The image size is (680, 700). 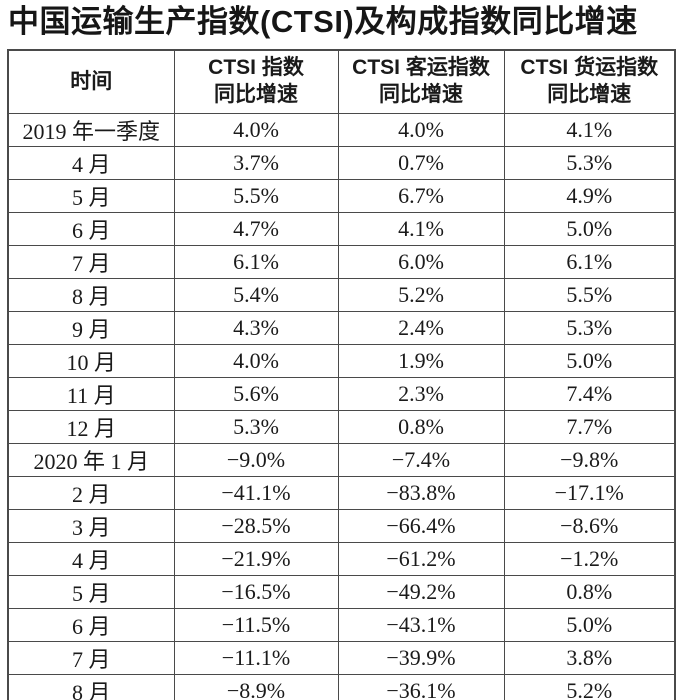 I want to click on cell-ctsi-growth: 4.3%, so click(x=256, y=328).